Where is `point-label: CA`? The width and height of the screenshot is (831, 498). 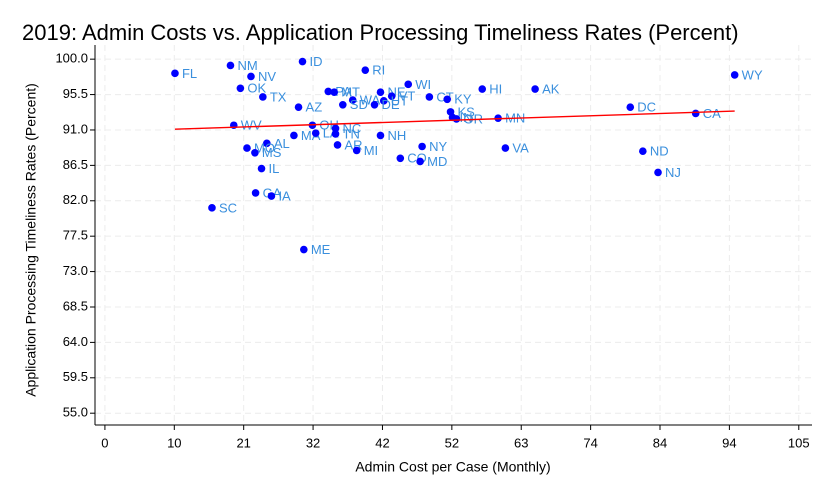
point-label: CA is located at coordinates (712, 113).